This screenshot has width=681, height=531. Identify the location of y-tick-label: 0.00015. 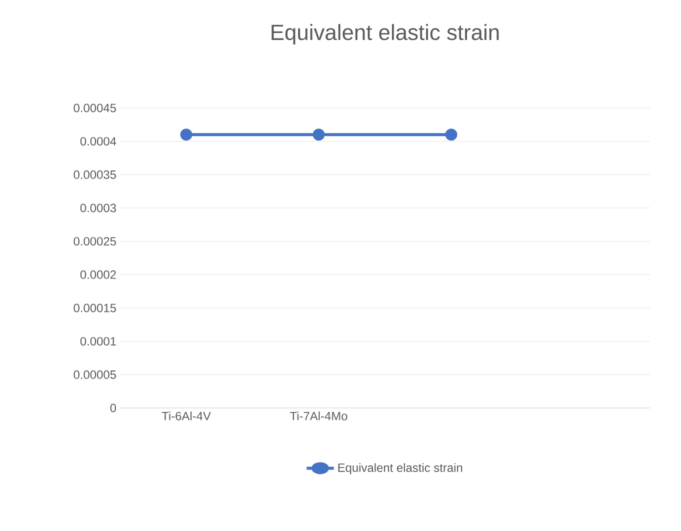
(95, 308).